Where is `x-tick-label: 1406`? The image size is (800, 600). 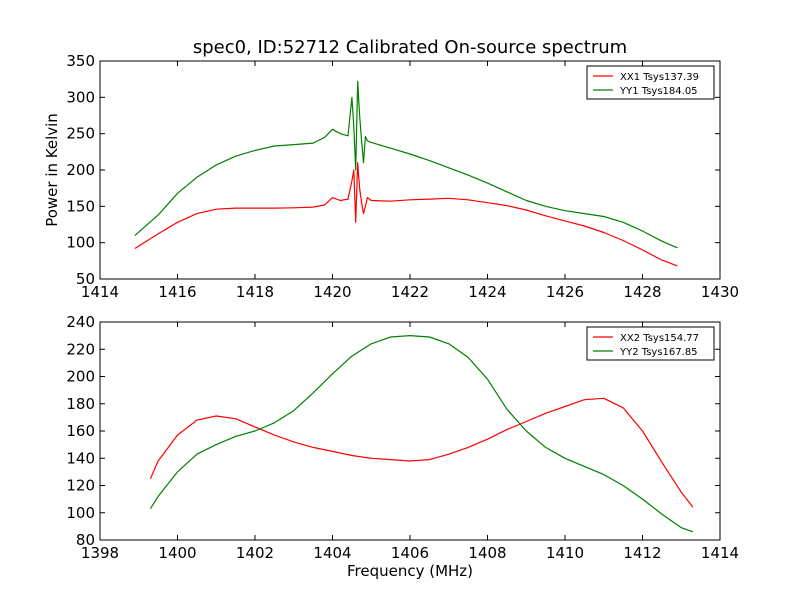
x-tick-label: 1406 is located at coordinates (410, 553).